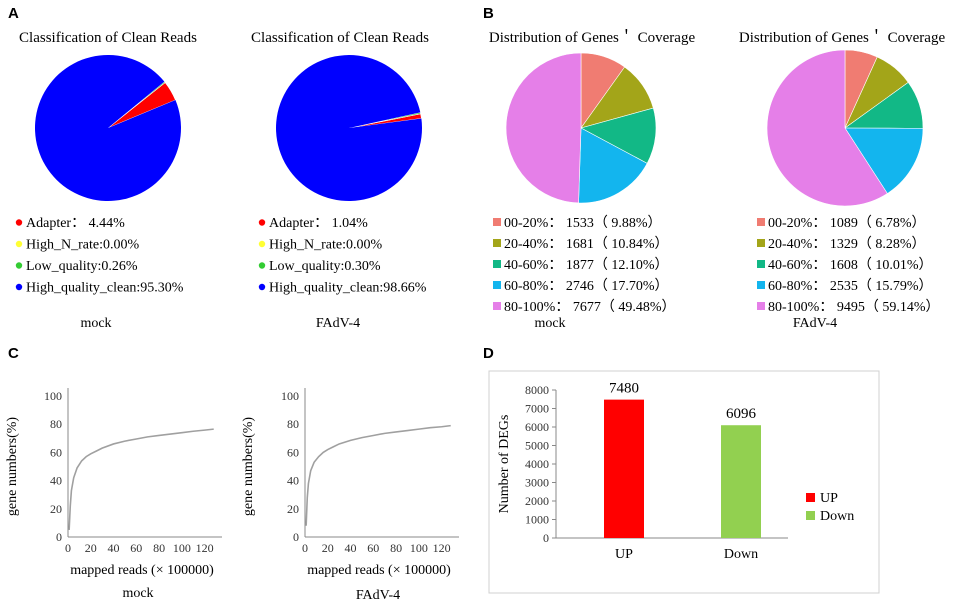 This screenshot has height=605, width=957. Describe the element at coordinates (537, 427) in the screenshot. I see `y-tick-label: 6000` at that location.